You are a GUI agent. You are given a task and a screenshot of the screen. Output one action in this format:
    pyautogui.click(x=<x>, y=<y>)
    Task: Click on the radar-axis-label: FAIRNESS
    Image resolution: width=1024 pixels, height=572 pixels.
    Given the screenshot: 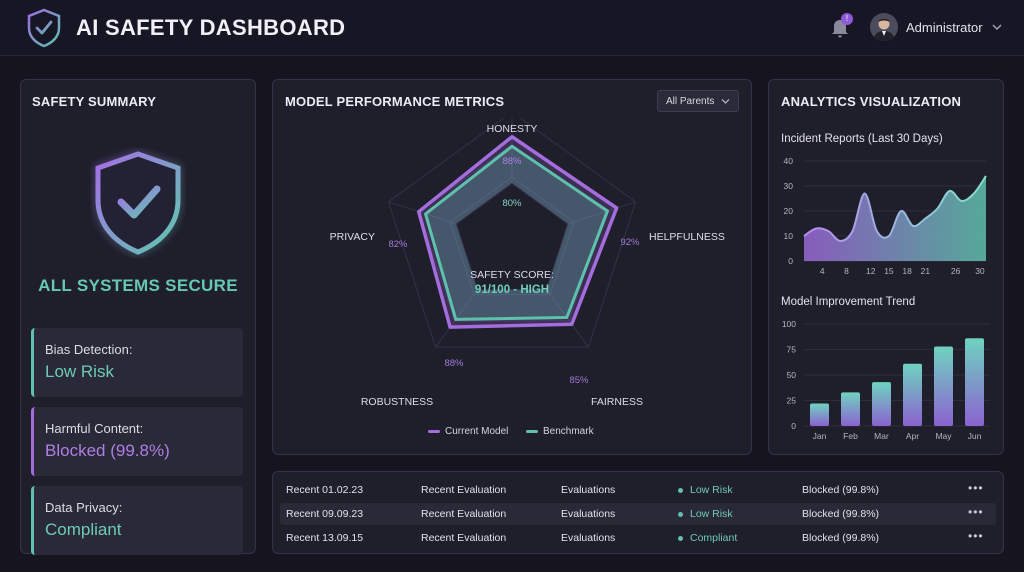 What is the action you would take?
    pyautogui.click(x=617, y=402)
    